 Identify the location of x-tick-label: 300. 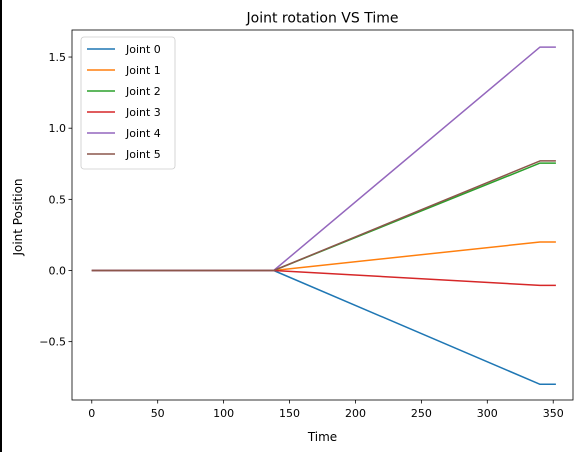
(487, 413).